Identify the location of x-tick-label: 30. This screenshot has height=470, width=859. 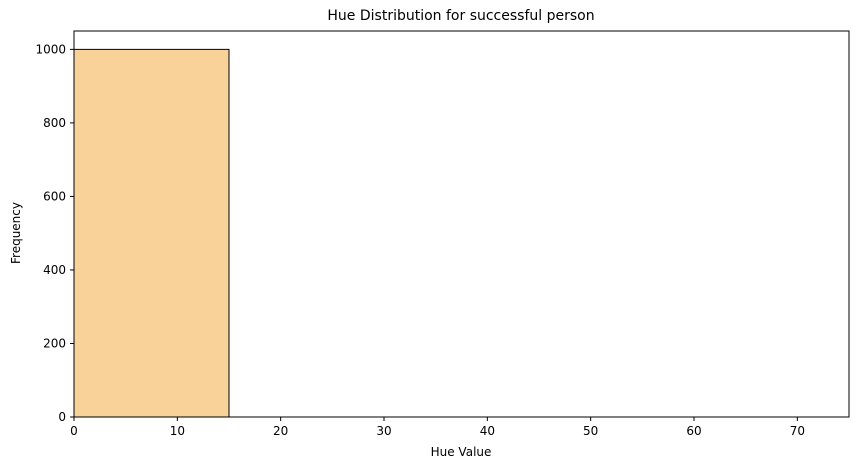
(383, 431).